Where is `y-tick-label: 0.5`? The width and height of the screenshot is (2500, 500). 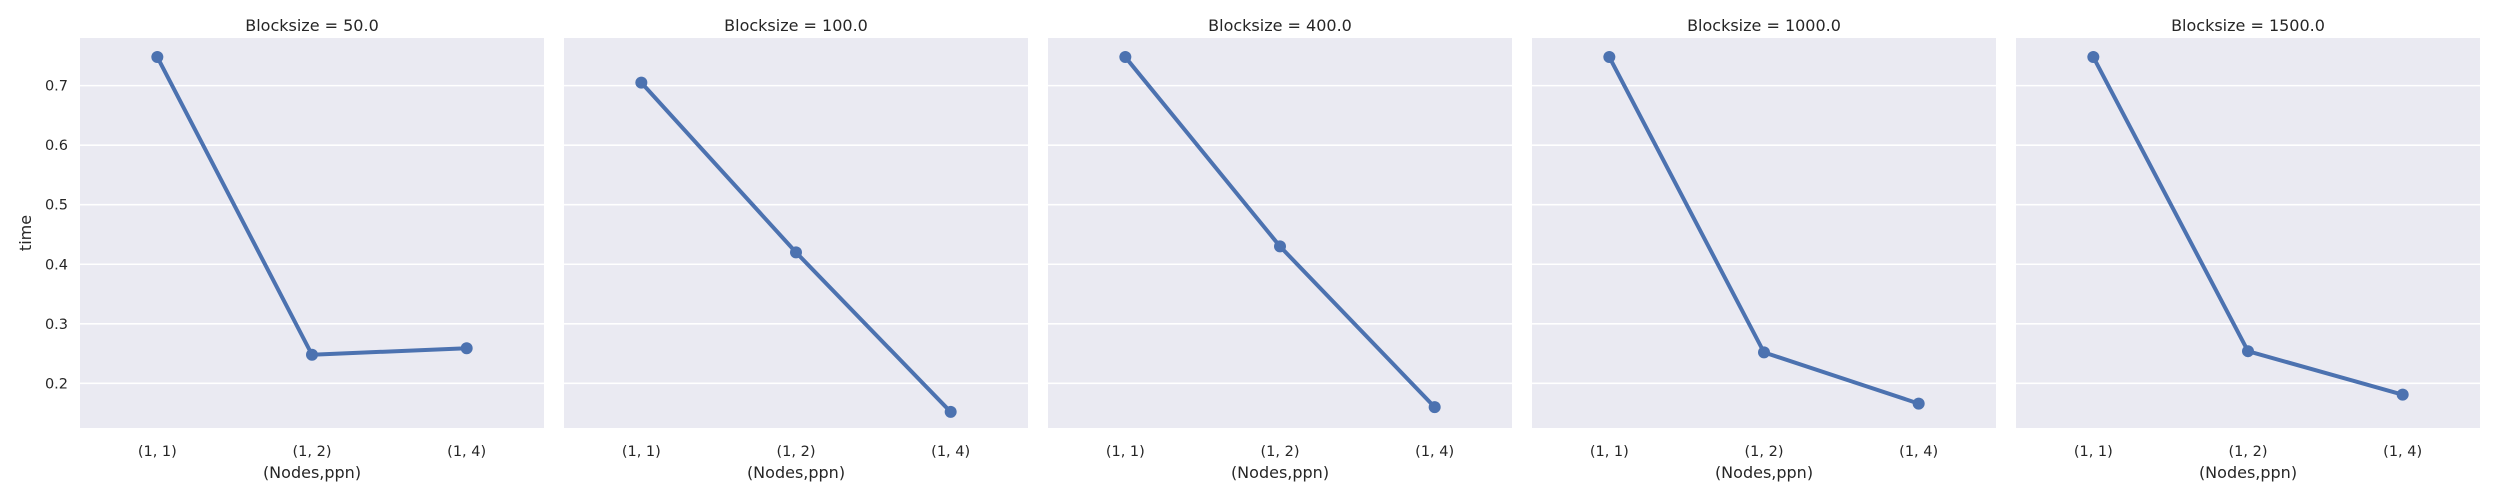
y-tick-label: 0.5 is located at coordinates (56, 206).